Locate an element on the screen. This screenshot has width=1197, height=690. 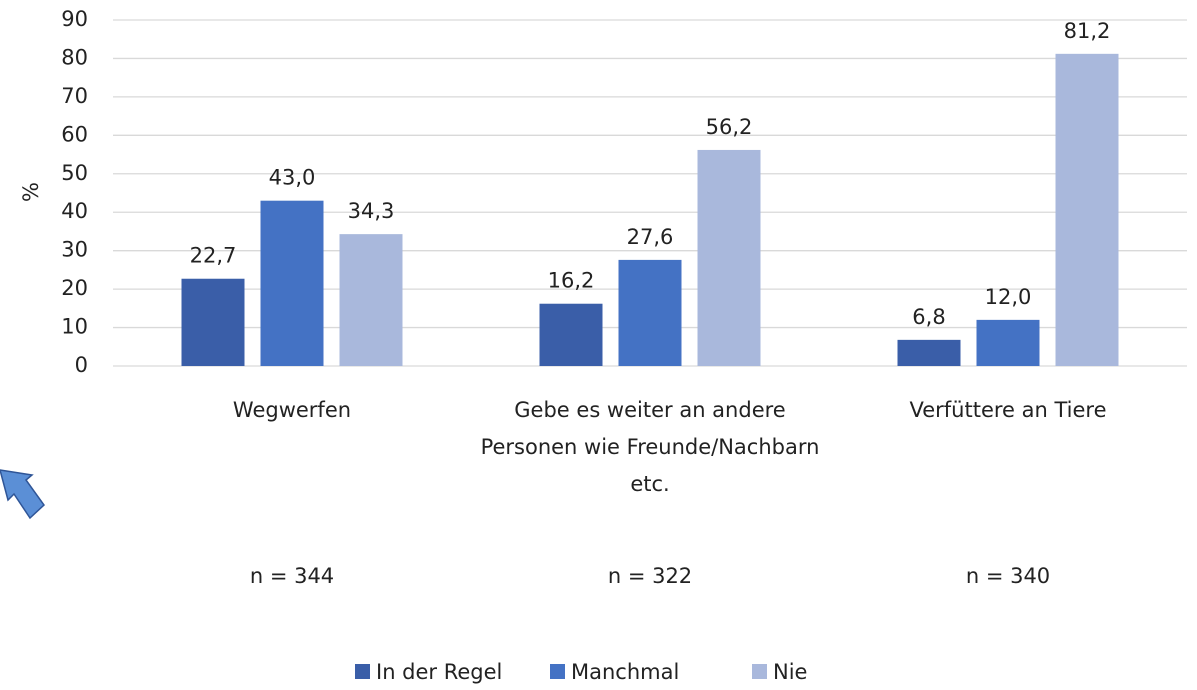
data-label: 34,3 is located at coordinates (371, 211).